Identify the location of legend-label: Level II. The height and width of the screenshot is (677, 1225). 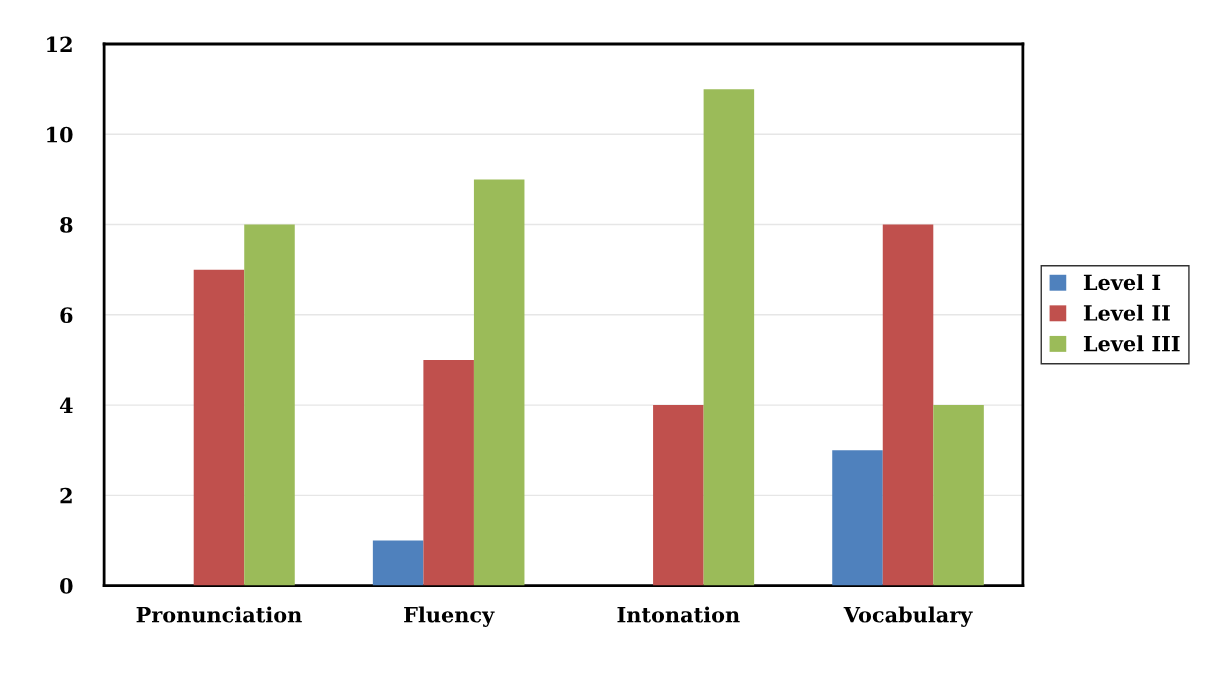
(1126, 312).